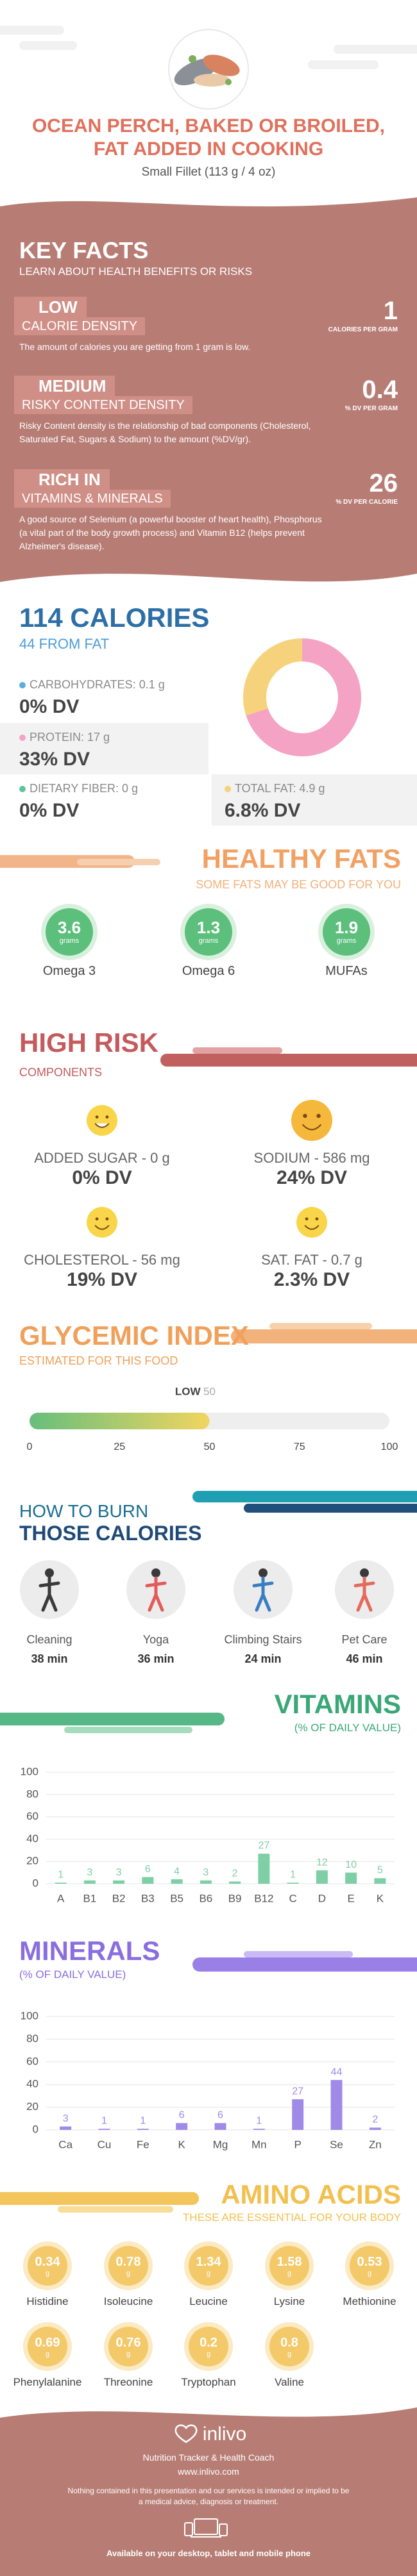 This screenshot has width=417, height=2576. What do you see at coordinates (208, 126) in the screenshot?
I see `title-line: OCEAN PERCH, BAKED OR BROILED,` at bounding box center [208, 126].